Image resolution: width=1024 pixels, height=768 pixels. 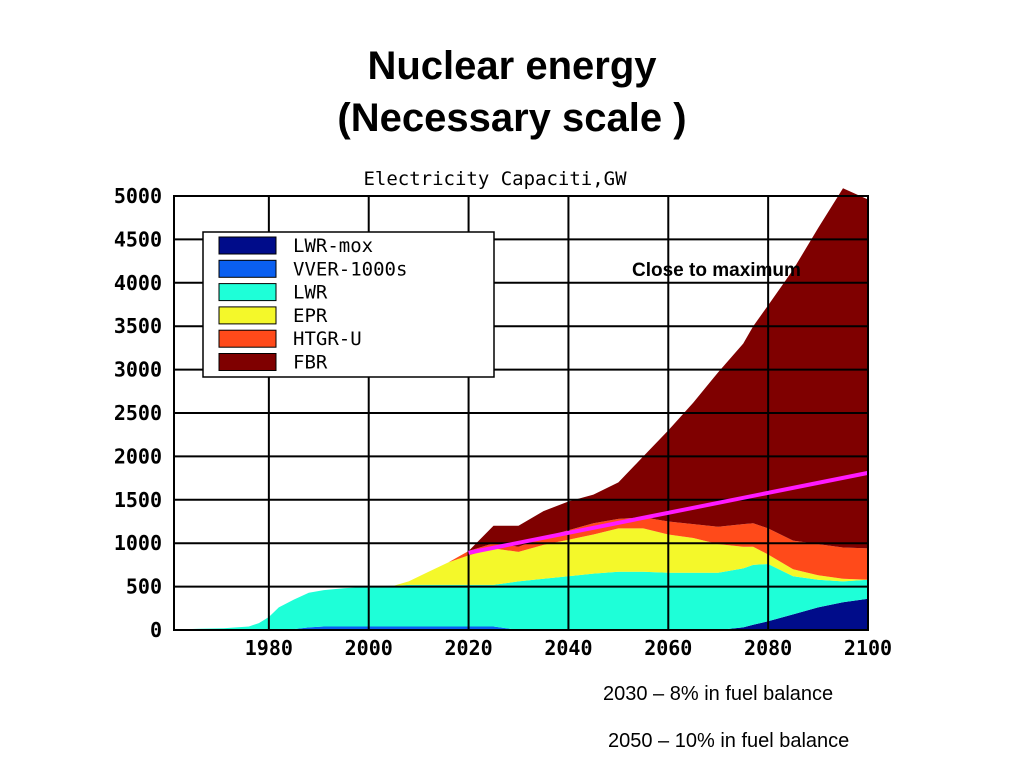 What do you see at coordinates (310, 363) in the screenshot?
I see `legend-label-fbr: FBR` at bounding box center [310, 363].